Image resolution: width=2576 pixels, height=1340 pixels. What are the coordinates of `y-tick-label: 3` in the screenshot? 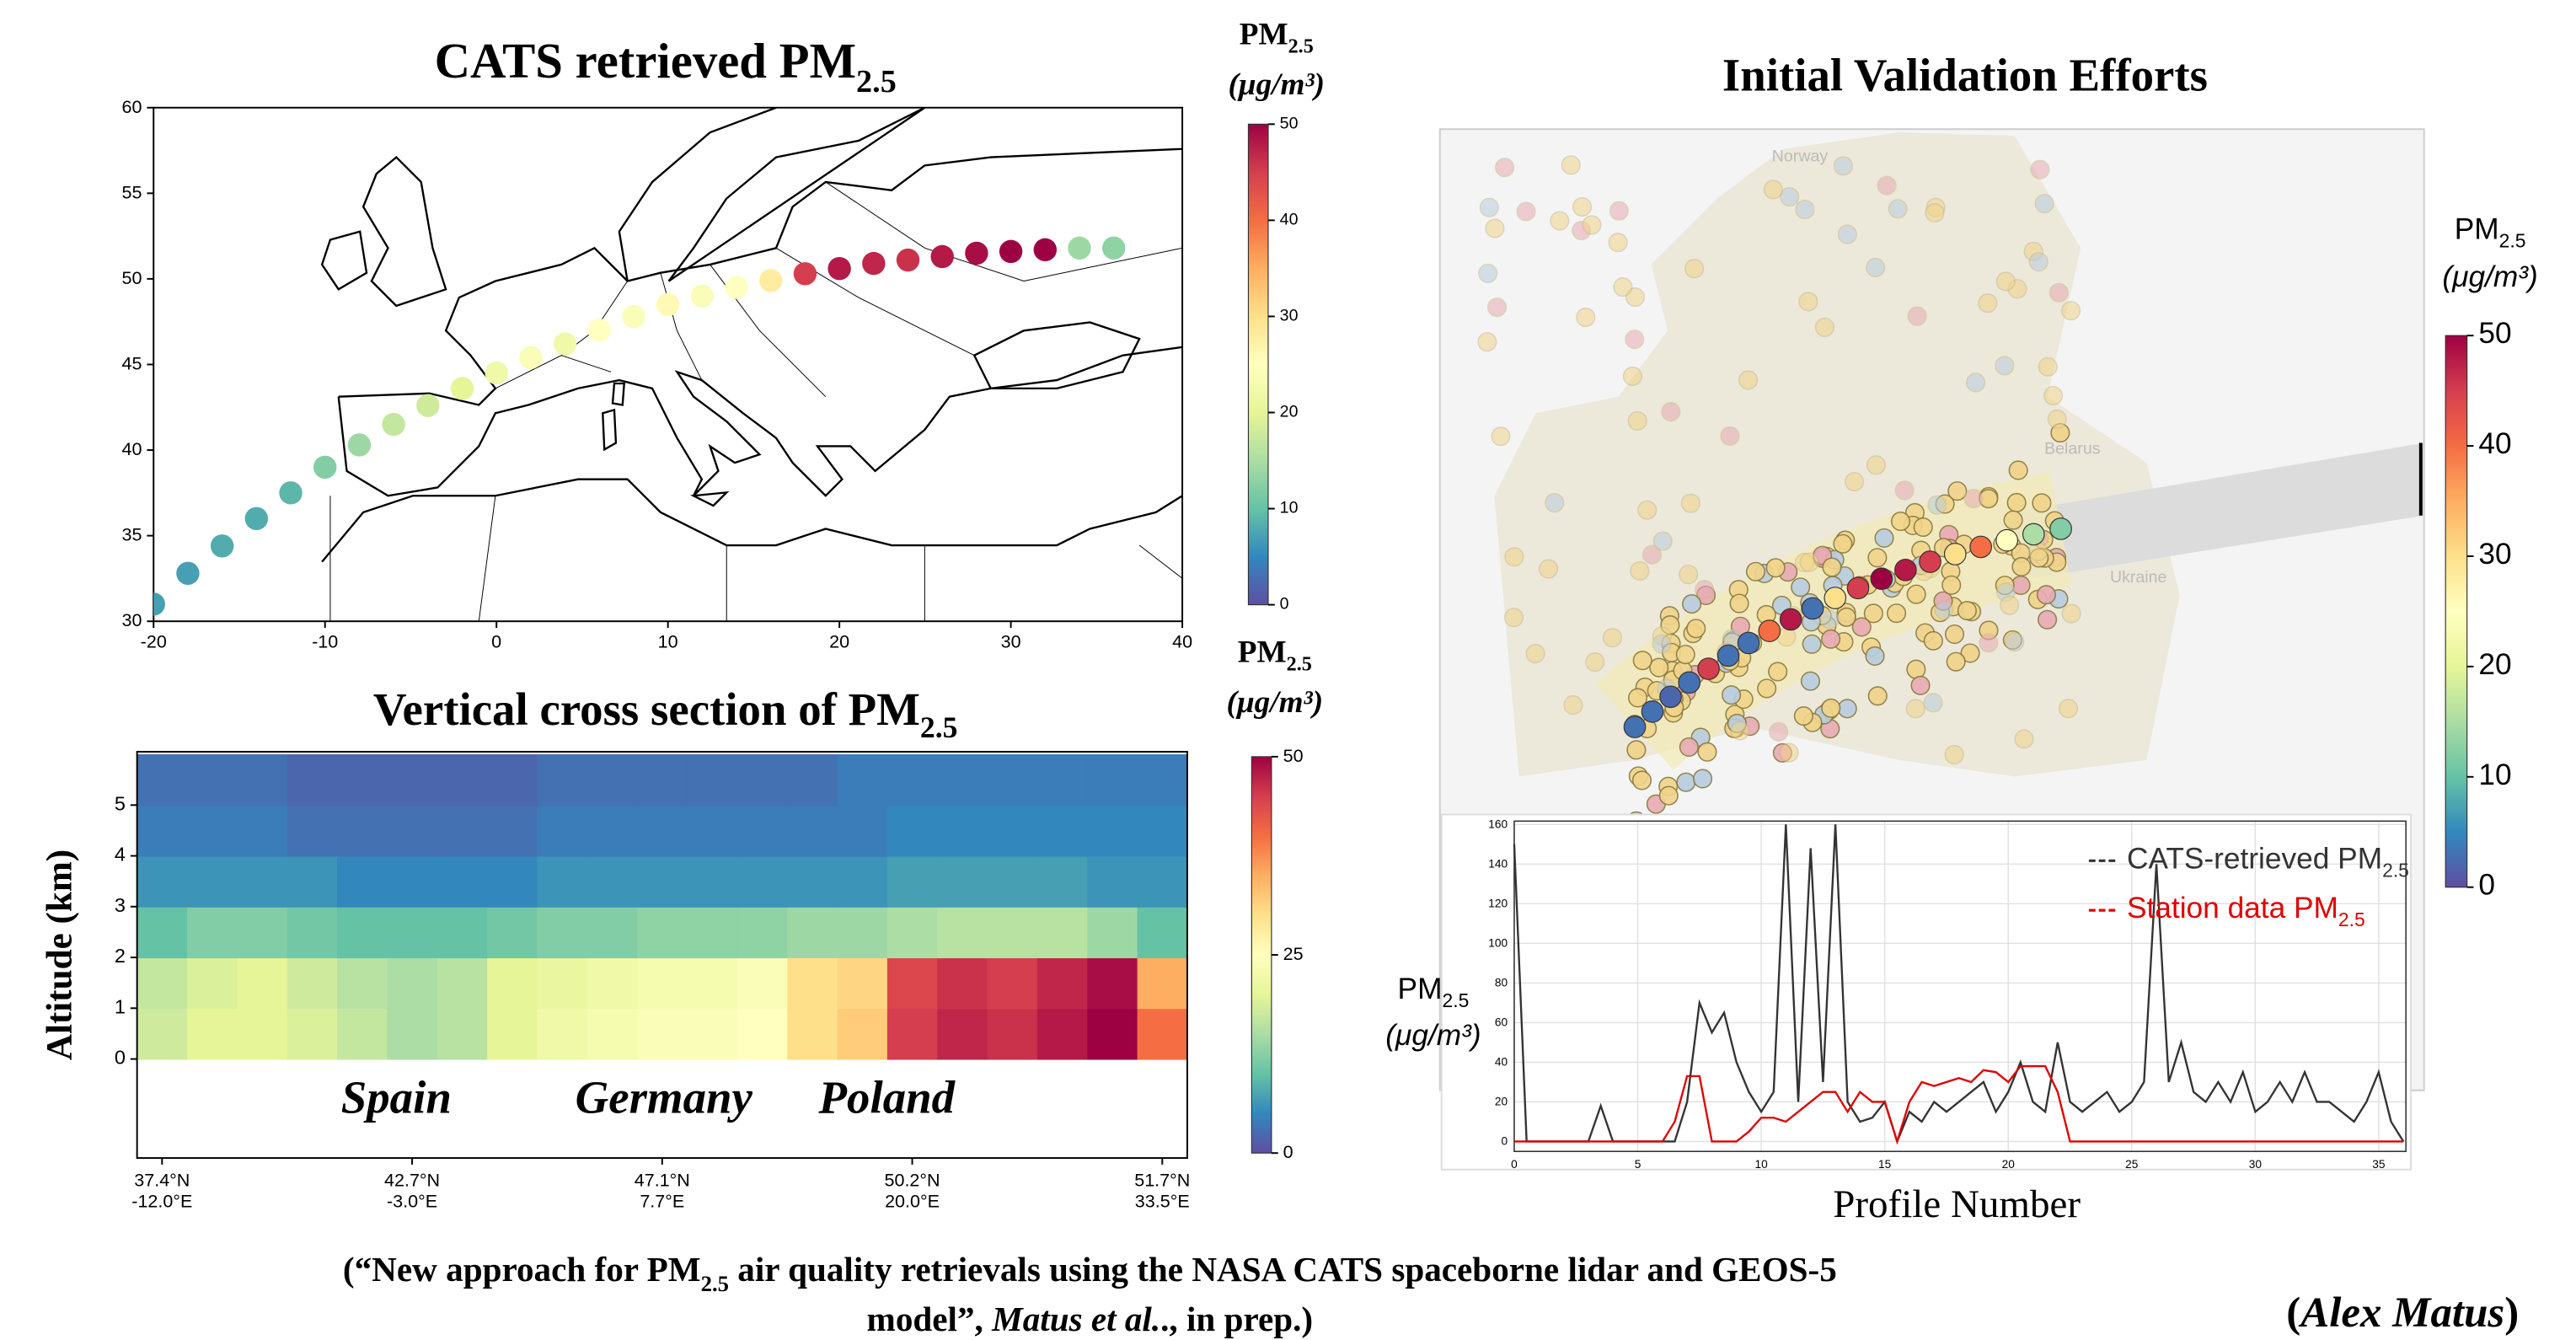 It's located at (121, 905).